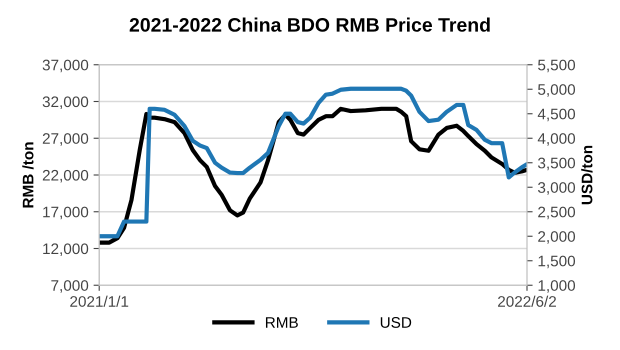 Image resolution: width=620 pixels, height=350 pixels. Describe the element at coordinates (69, 286) in the screenshot. I see `y-tick-label: 7,000` at that location.